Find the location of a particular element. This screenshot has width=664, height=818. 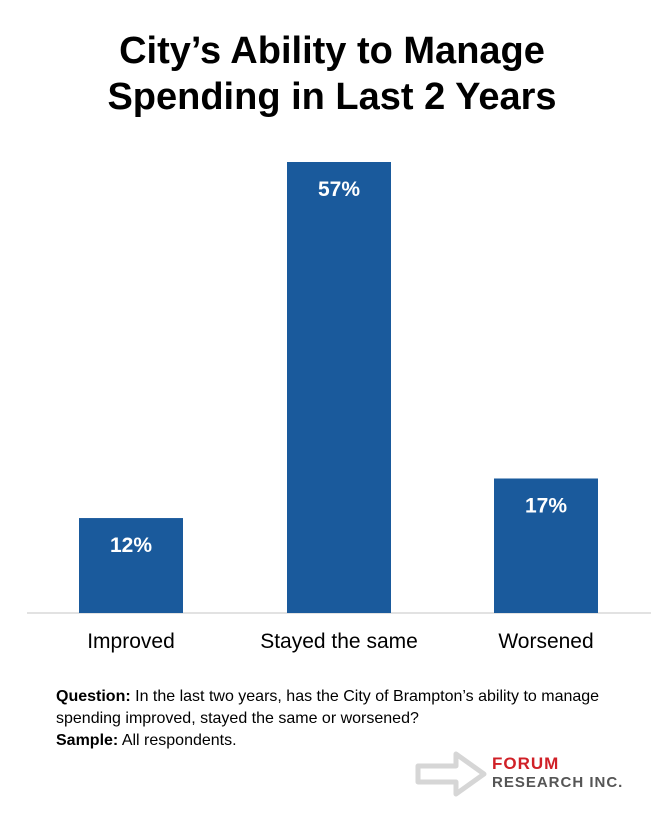

category-label: Improved is located at coordinates (131, 641).